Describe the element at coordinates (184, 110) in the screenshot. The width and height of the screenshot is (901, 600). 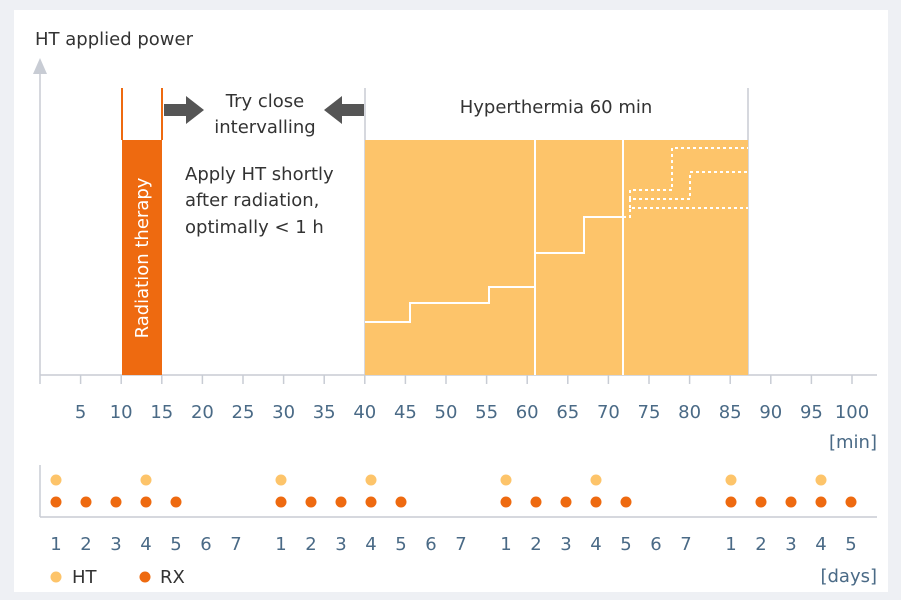
I see `arrow-right` at that location.